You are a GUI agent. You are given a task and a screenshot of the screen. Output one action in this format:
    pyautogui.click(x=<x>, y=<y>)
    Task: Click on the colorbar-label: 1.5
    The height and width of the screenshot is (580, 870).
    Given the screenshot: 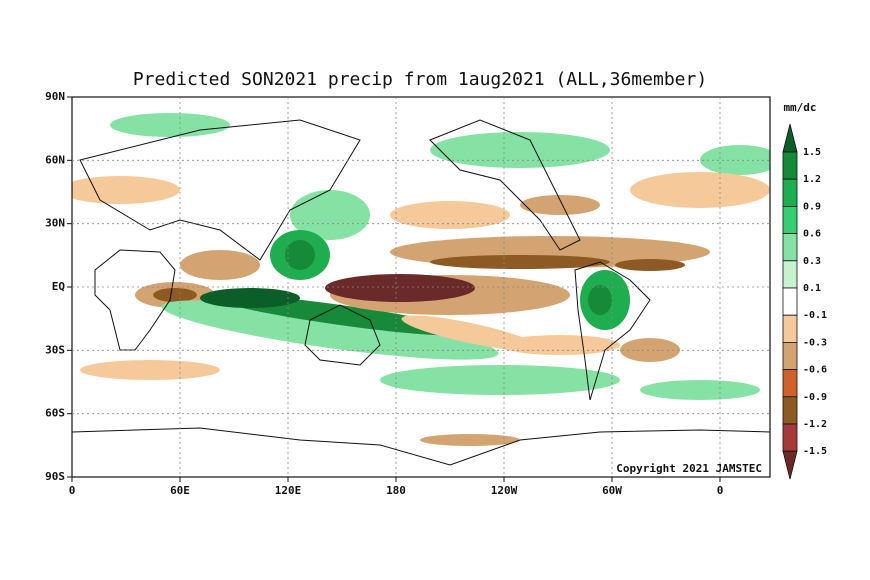 What is the action you would take?
    pyautogui.click(x=812, y=152)
    